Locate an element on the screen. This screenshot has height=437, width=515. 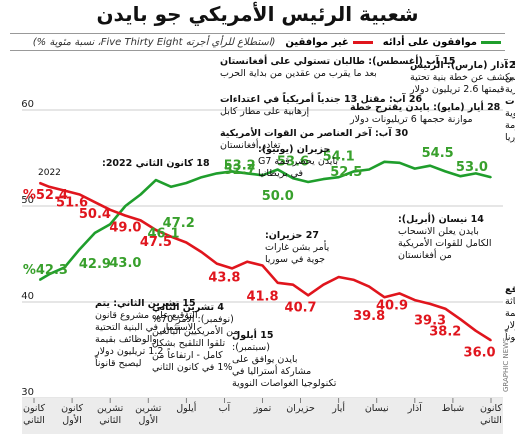
annotation-mar11-2: لمكافحة كوفيد بقيمة is located at coordinates (510, 313).